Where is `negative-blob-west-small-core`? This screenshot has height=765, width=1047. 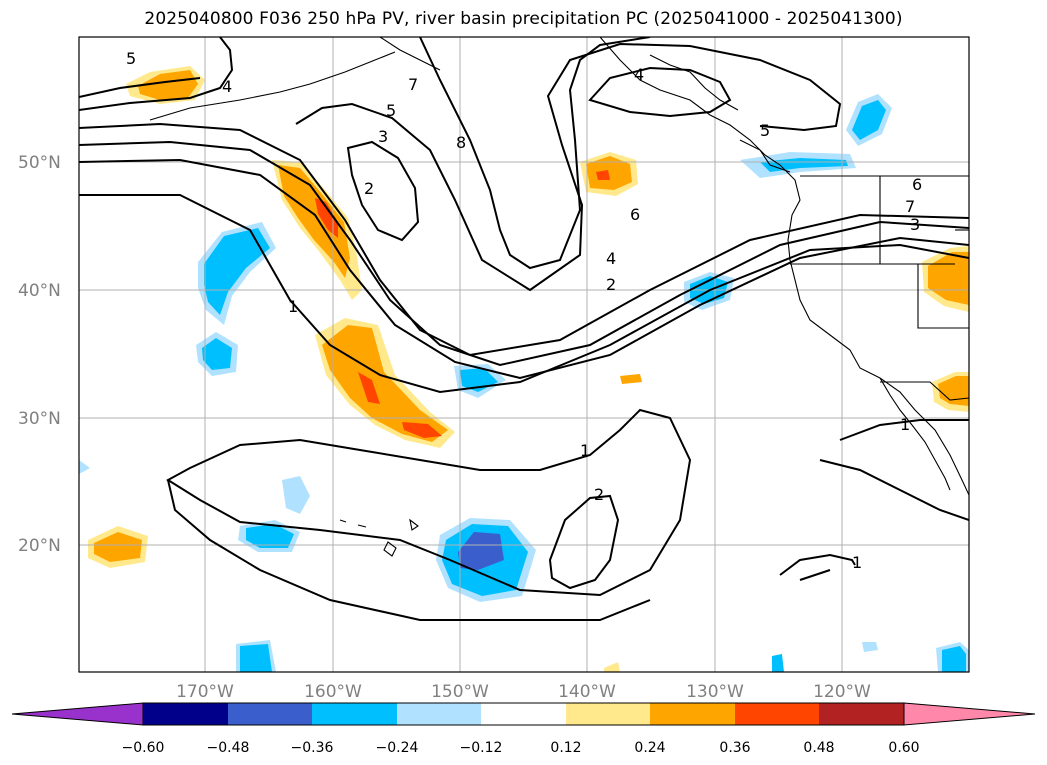 negative-blob-west-small-core is located at coordinates (217, 354).